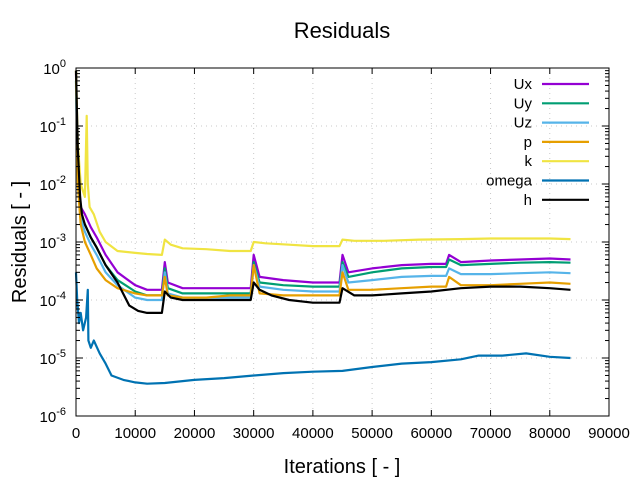  Describe the element at coordinates (135, 433) in the screenshot. I see `x-tick-label: 10000` at that location.